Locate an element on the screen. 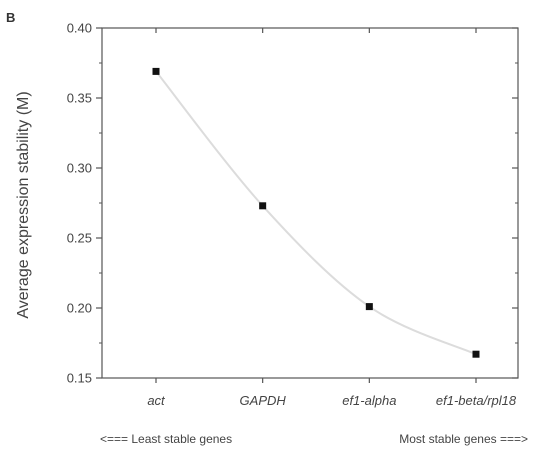 Image resolution: width=533 pixels, height=450 pixels. y-axis-tick-labels: 0.15 0.20 0.25 0.30 0.35 0.40 is located at coordinates (79, 203).